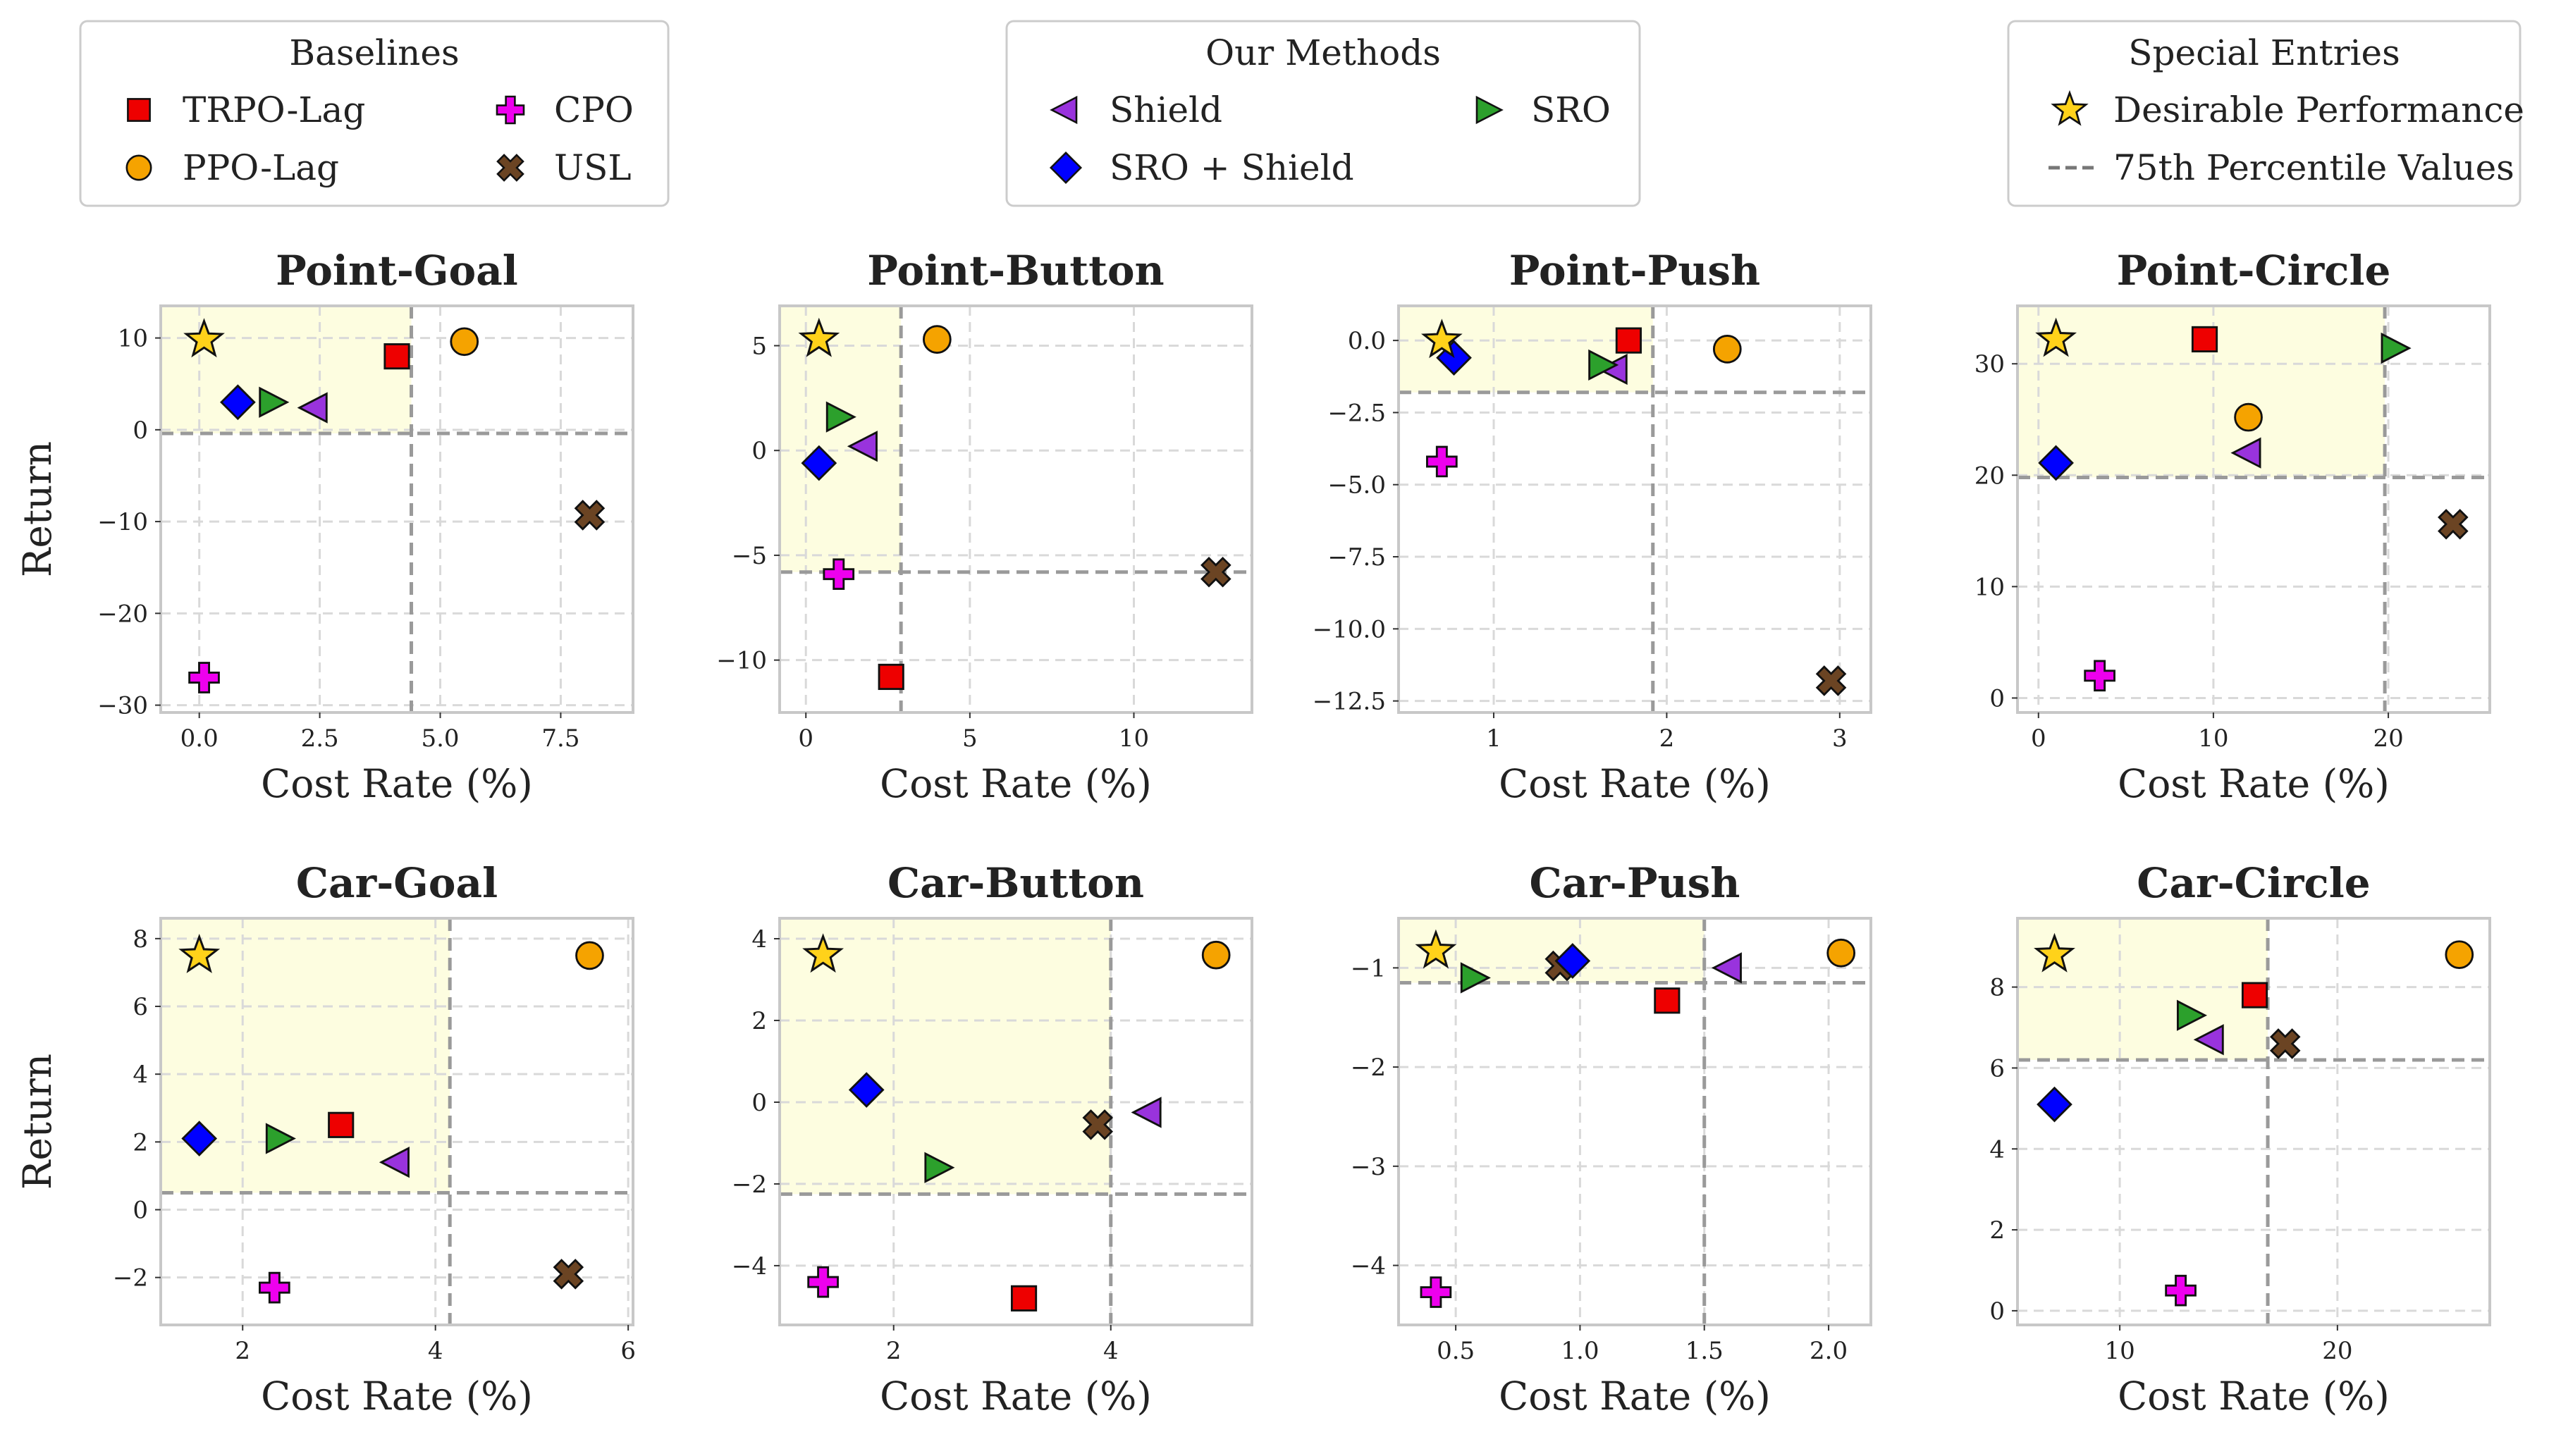  What do you see at coordinates (1349, 702) in the screenshot?
I see `y-tick-label: −12.5` at bounding box center [1349, 702].